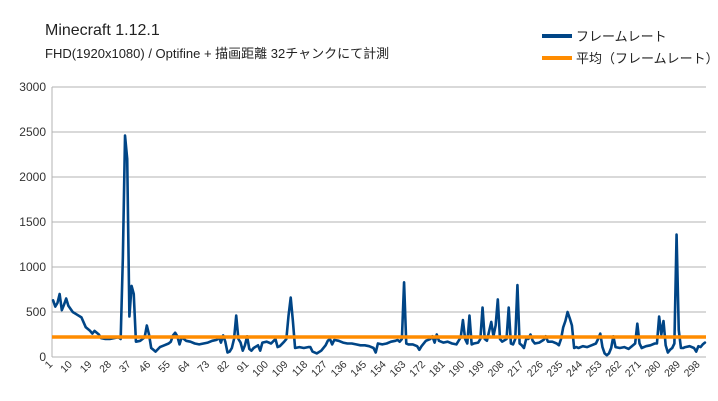  I want to click on x-tick-label: 172, so click(417, 369).